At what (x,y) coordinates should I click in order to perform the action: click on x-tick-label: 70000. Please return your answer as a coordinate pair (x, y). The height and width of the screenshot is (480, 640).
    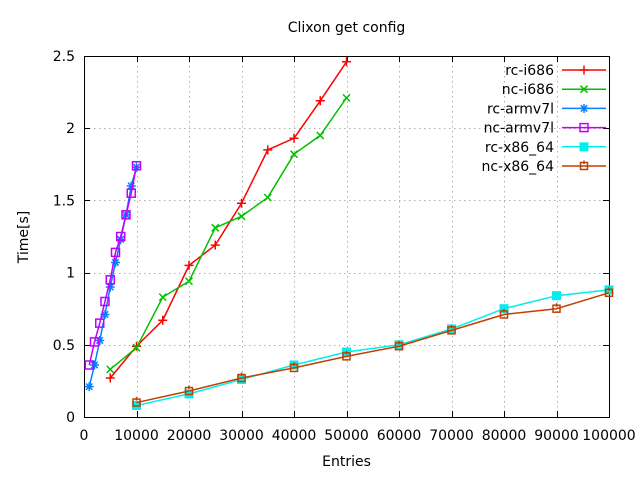
    Looking at the image, I should click on (451, 436).